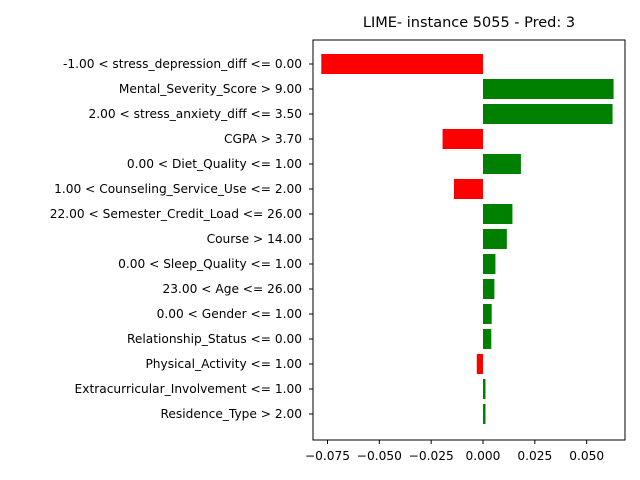 This screenshot has height=480, width=640. What do you see at coordinates (210, 89) in the screenshot?
I see `y-tick-label-1: Mental_Severity_Score > 9.00` at bounding box center [210, 89].